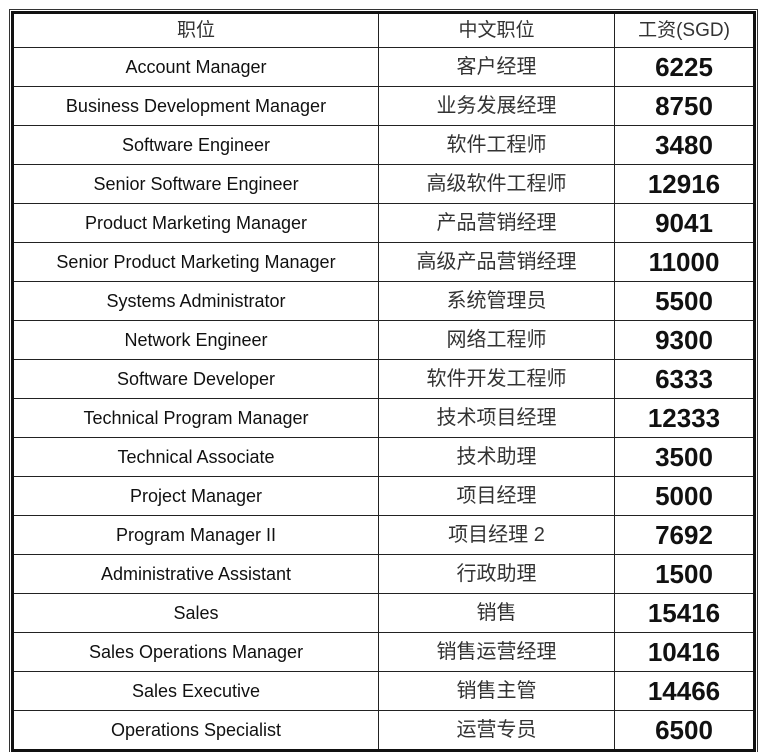 The width and height of the screenshot is (758, 752). What do you see at coordinates (496, 496) in the screenshot?
I see `chinese-position-cell: 项目经理` at bounding box center [496, 496].